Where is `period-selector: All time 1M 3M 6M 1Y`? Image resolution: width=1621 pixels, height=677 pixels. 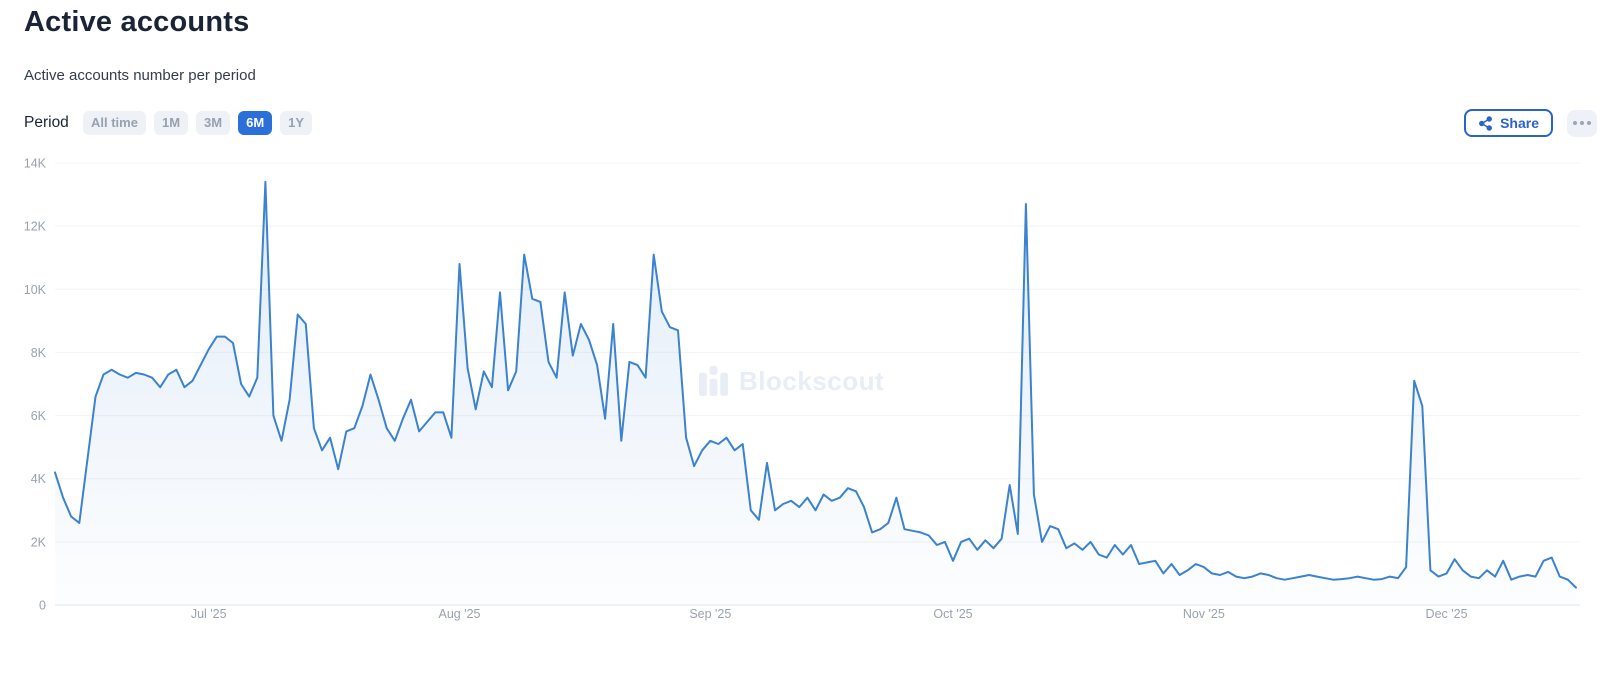 period-selector: All time 1M 3M 6M 1Y is located at coordinates (198, 123).